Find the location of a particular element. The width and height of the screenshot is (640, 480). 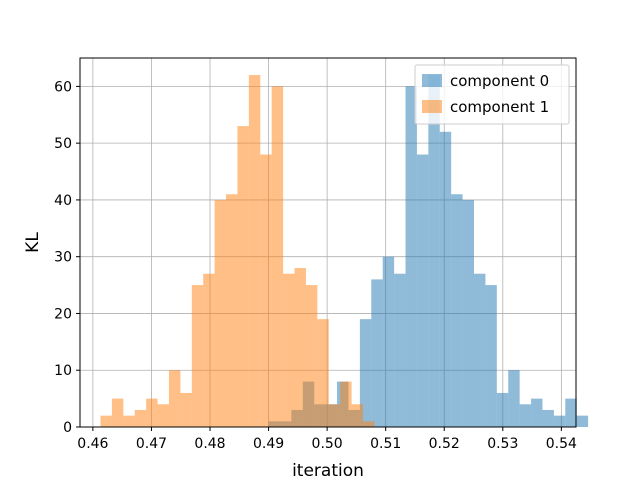

y-tick-label: 0 is located at coordinates (67, 428).